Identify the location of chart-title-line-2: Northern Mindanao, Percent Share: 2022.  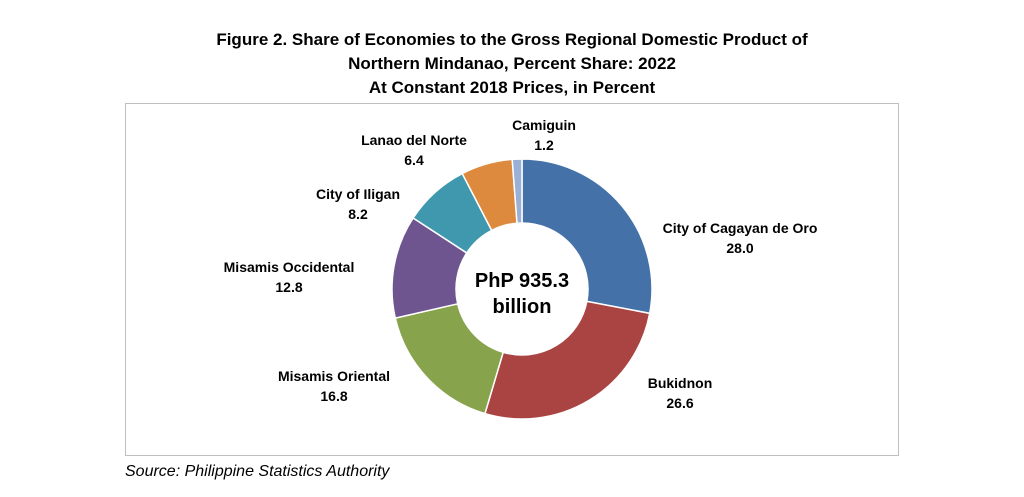
(512, 63).